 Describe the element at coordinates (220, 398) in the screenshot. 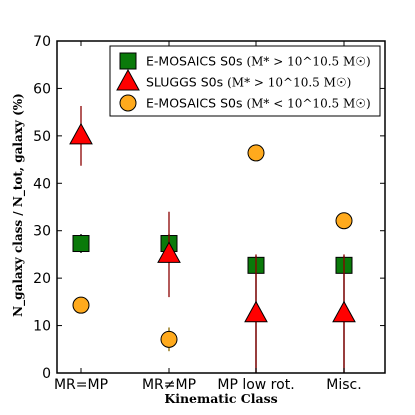

I see `x-axis-title: Kinematic Class` at that location.